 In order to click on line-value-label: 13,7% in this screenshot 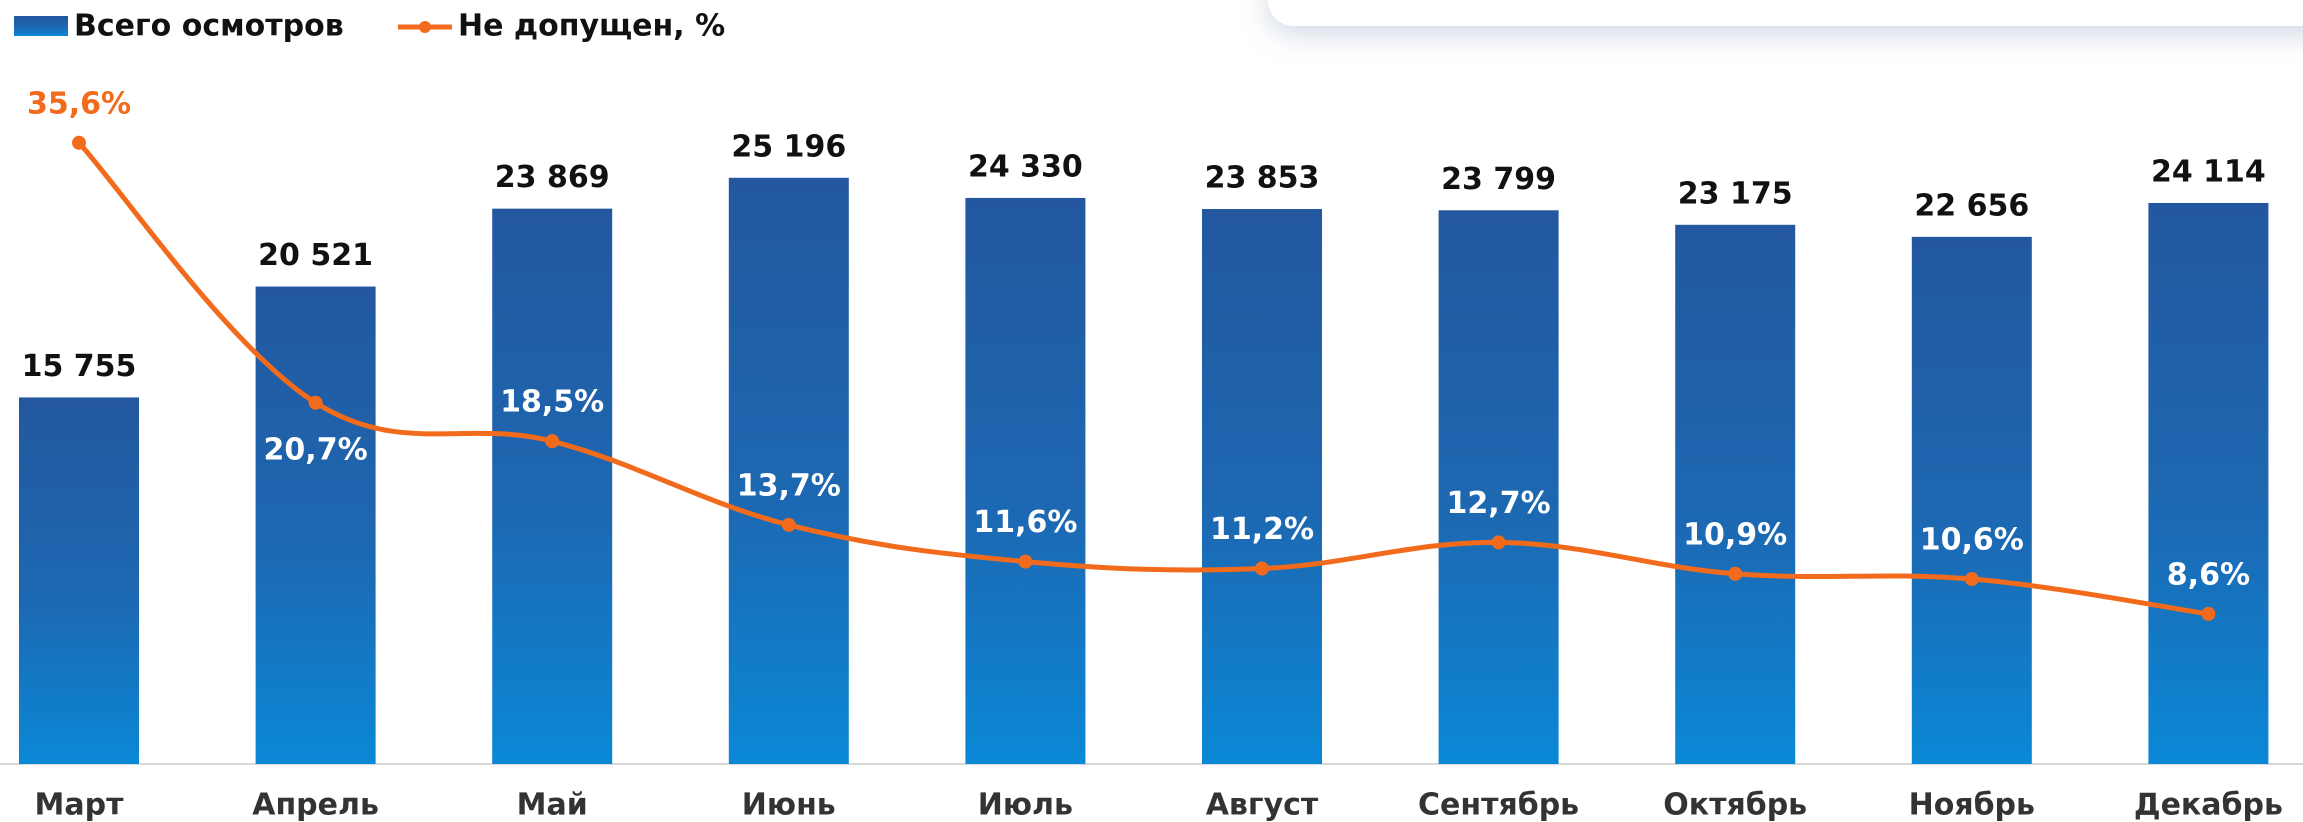, I will do `click(789, 485)`.